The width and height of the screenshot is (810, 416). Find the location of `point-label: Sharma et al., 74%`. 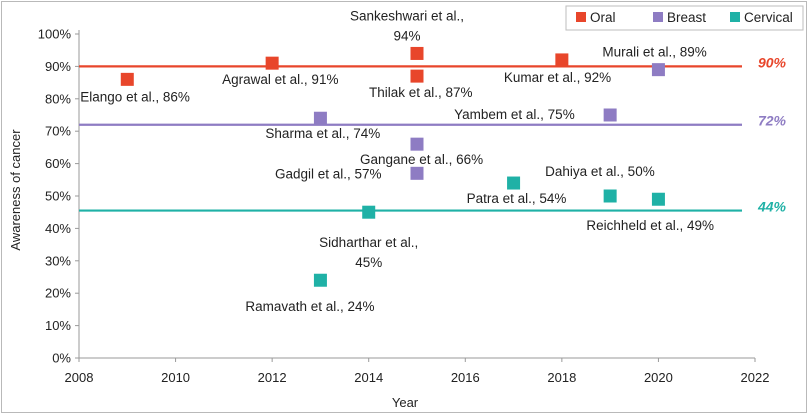

point-label: Sharma et al., 74% is located at coordinates (322, 133).